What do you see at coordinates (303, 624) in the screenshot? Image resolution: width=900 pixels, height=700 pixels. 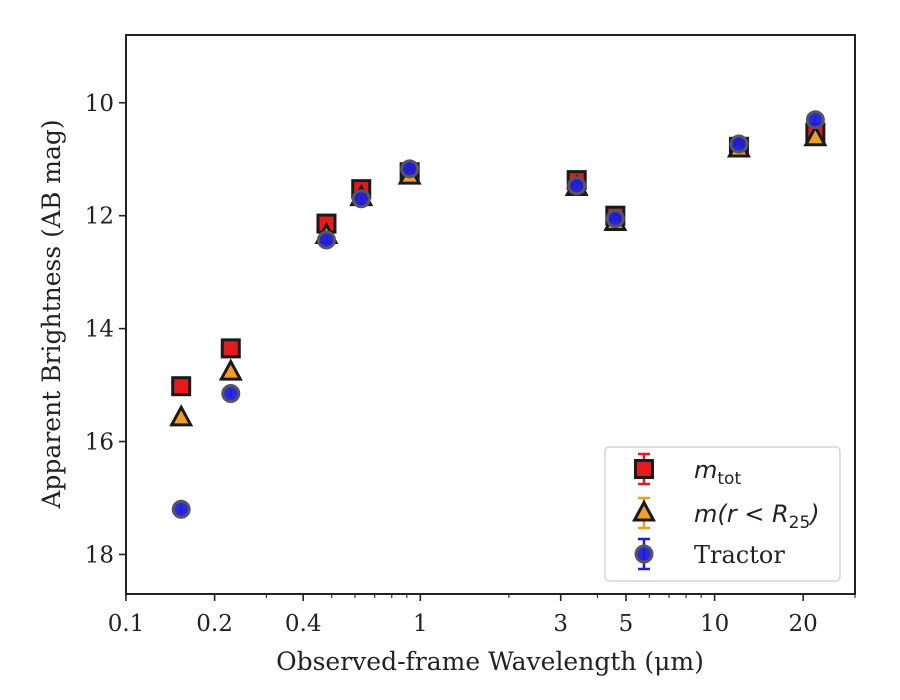 I see `x-tick-label: 0.4` at bounding box center [303, 624].